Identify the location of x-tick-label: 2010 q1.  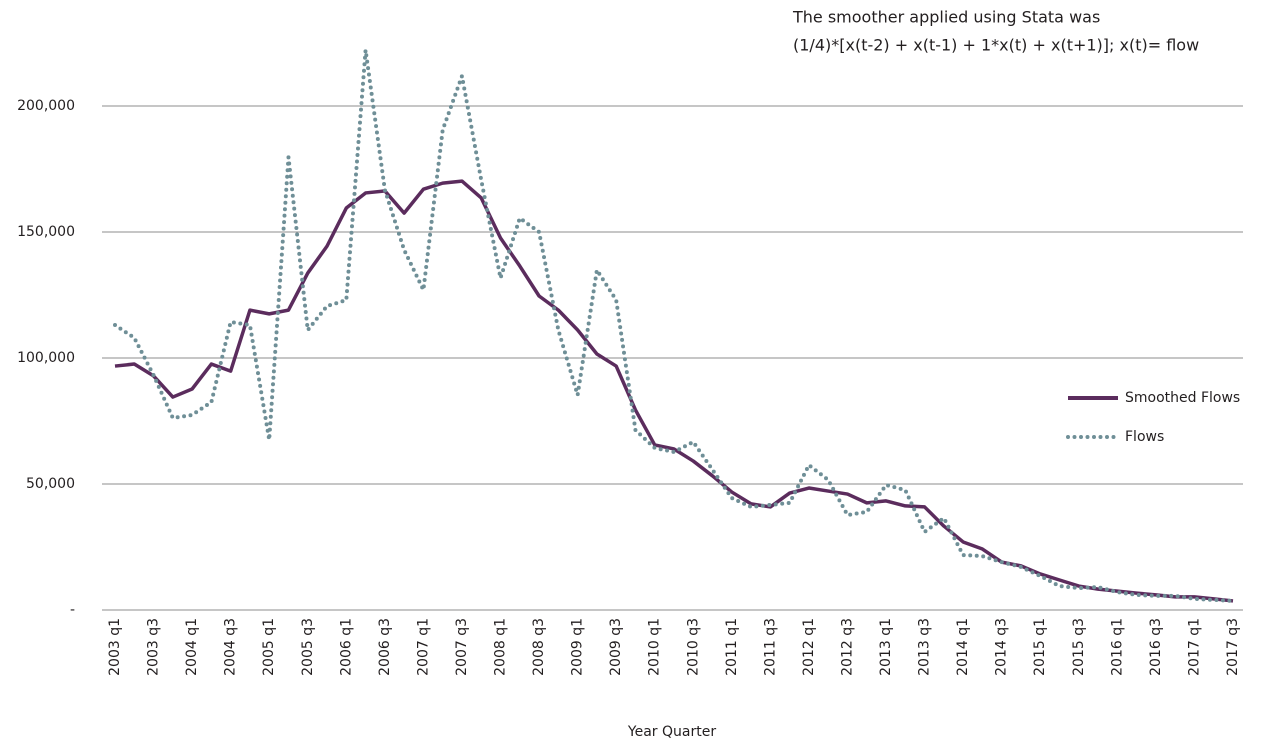
(655, 647).